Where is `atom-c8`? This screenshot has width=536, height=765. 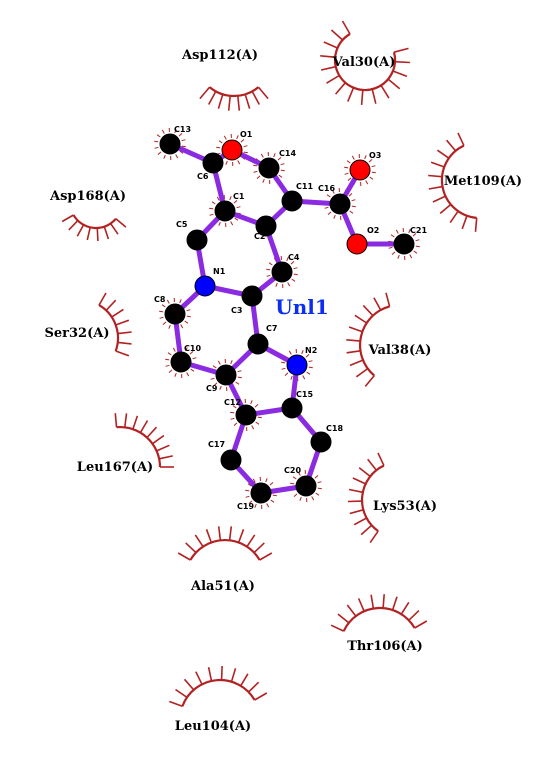 atom-c8 is located at coordinates (175, 314).